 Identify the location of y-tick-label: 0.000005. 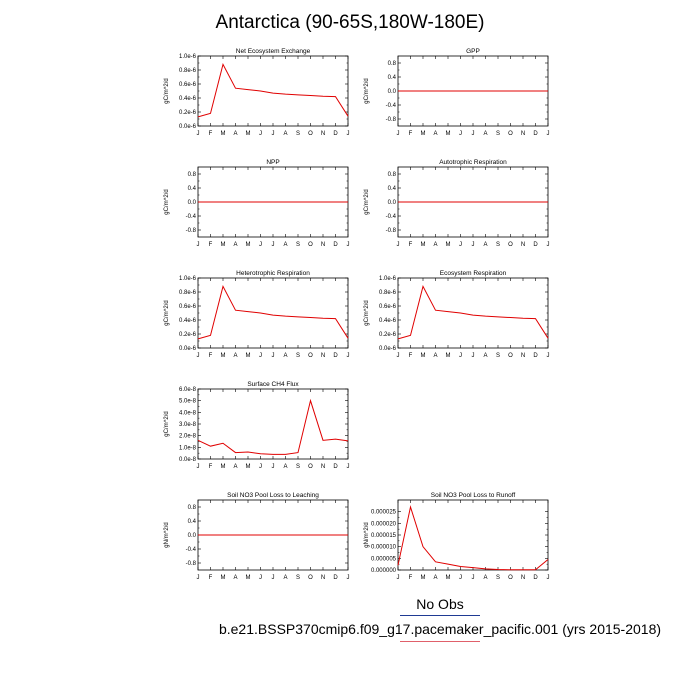
(384, 559).